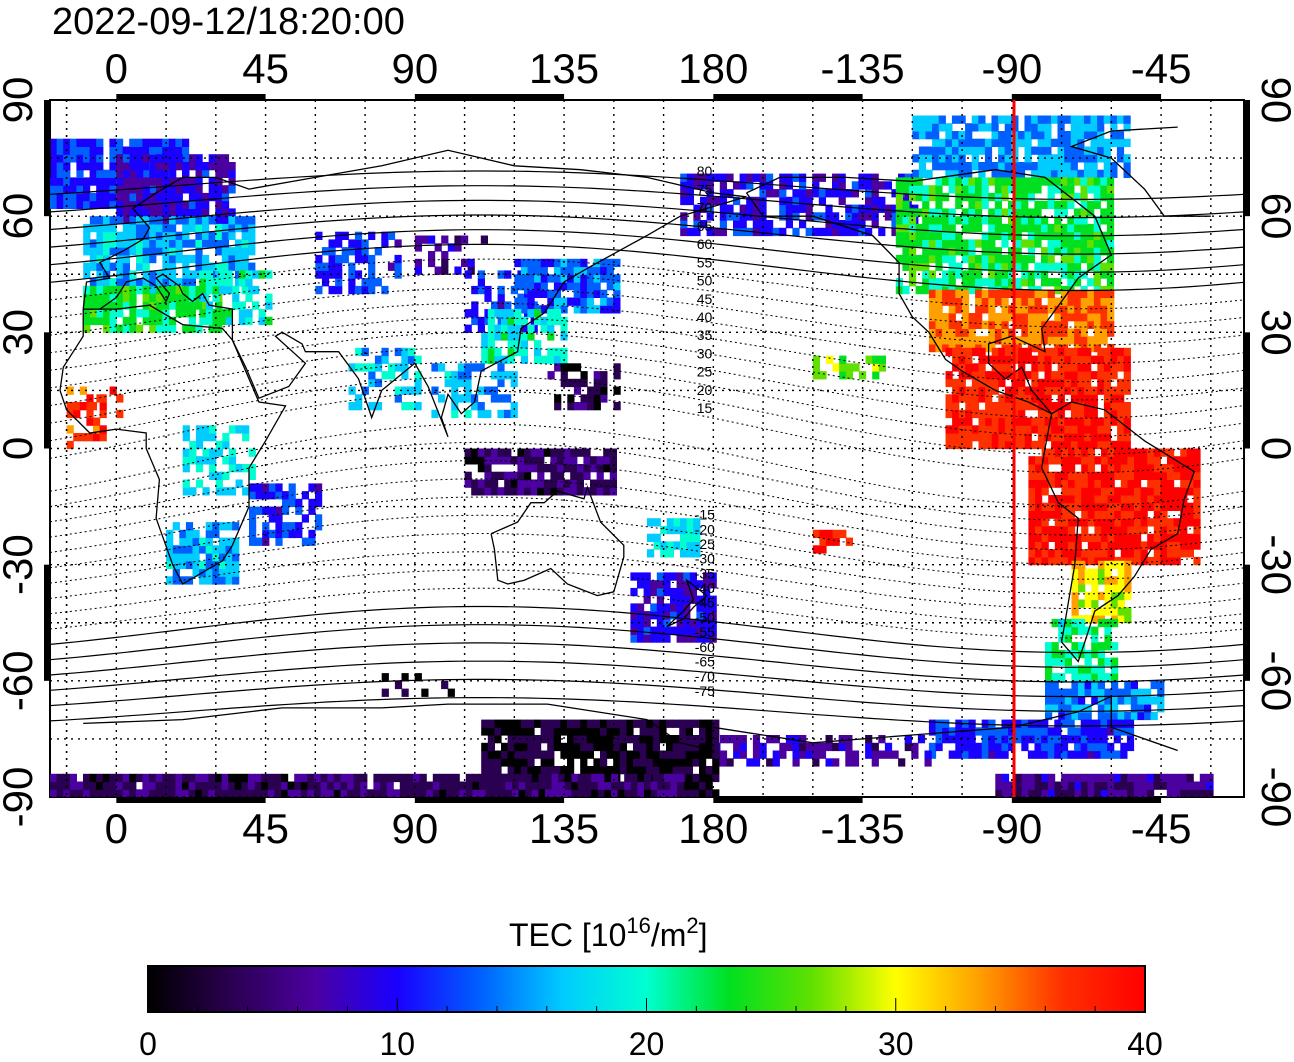  What do you see at coordinates (647, 530) in the screenshot?
I see `mlat-contour` at bounding box center [647, 530].